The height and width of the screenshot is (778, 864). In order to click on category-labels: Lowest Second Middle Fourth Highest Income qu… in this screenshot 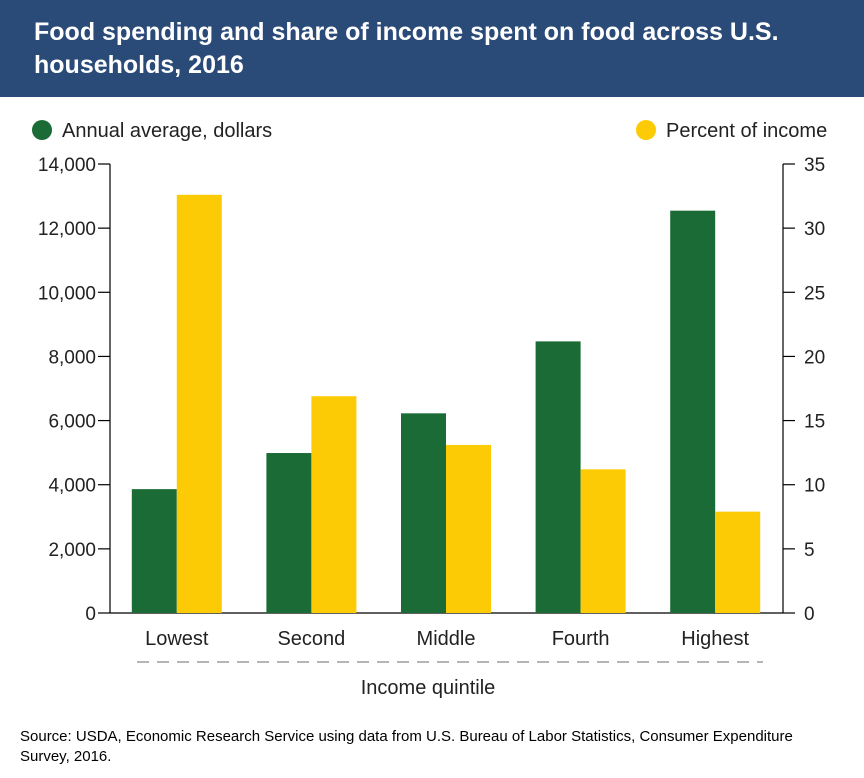, I will do `click(450, 663)`.